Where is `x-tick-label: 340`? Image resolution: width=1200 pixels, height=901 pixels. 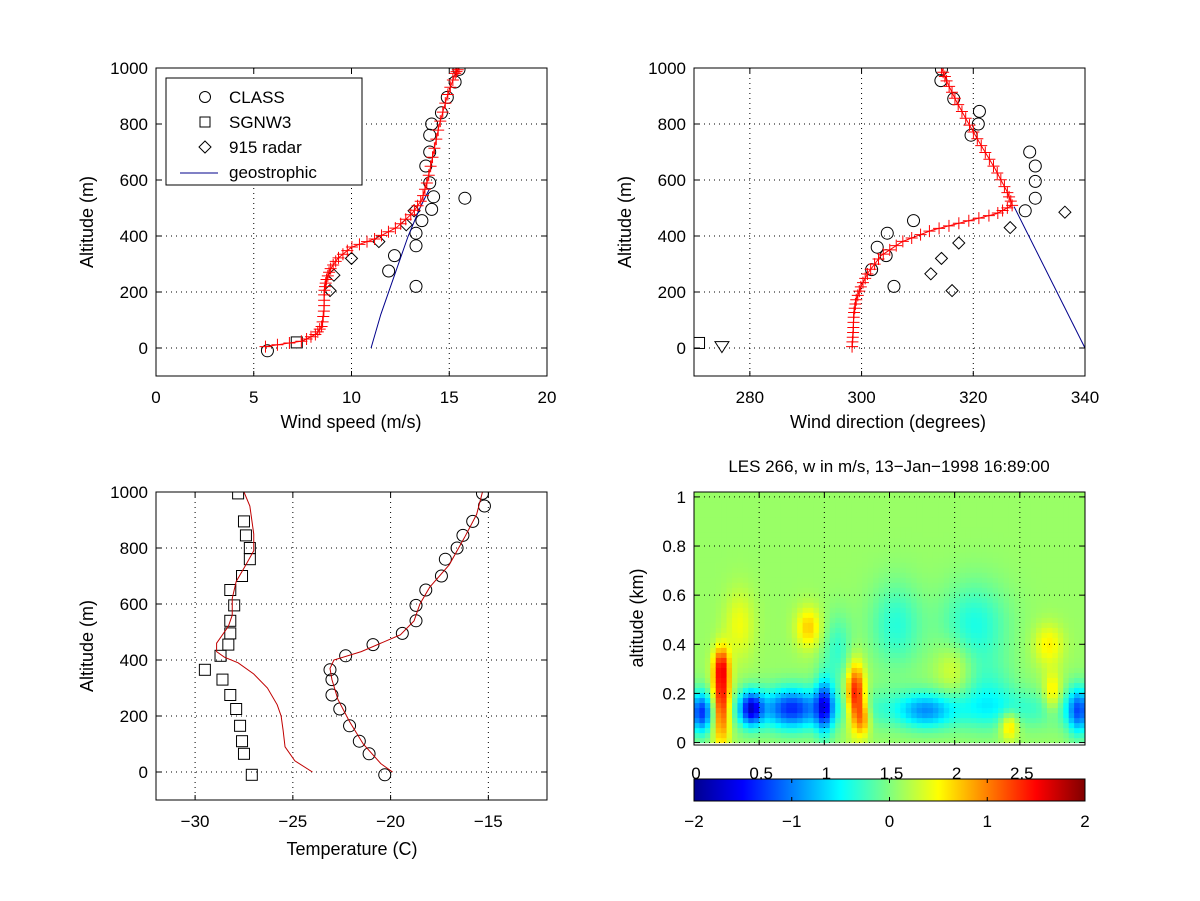 x-tick-label: 340 is located at coordinates (1085, 397).